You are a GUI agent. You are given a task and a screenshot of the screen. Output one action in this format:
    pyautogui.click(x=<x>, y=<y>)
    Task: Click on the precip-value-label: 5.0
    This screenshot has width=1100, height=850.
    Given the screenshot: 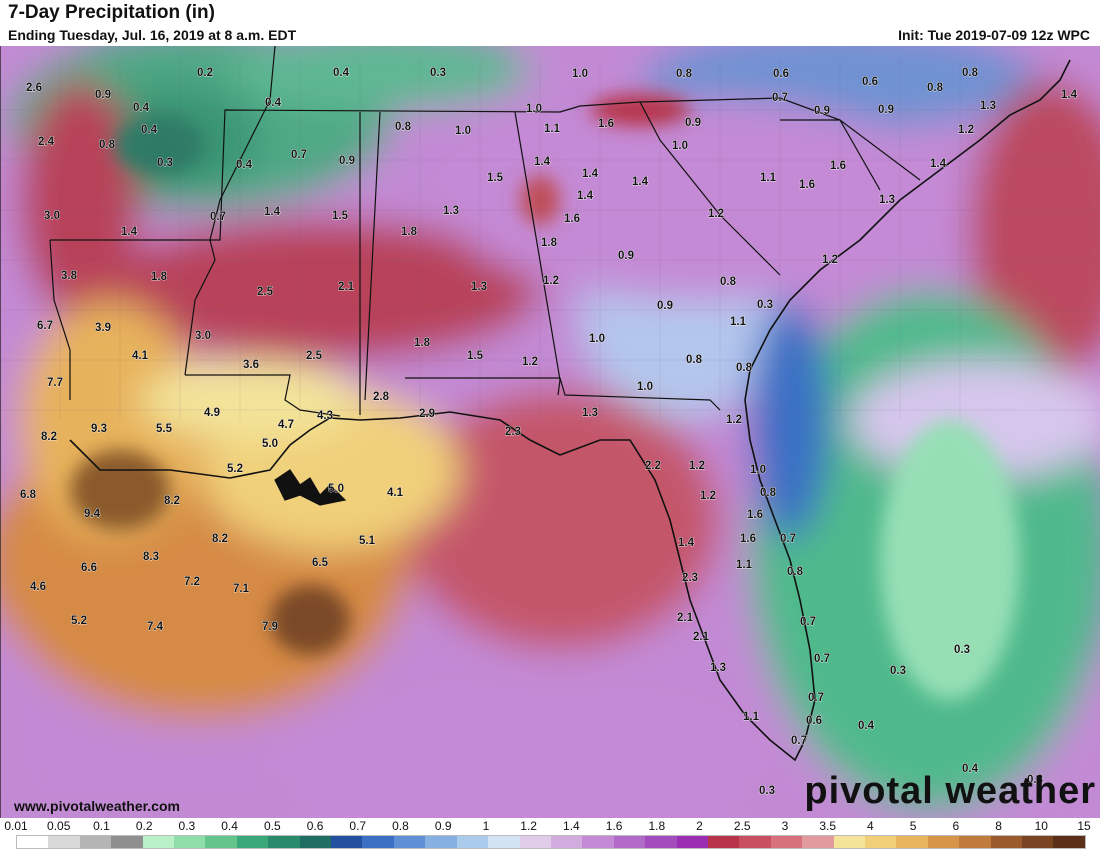 What is the action you would take?
    pyautogui.click(x=270, y=444)
    